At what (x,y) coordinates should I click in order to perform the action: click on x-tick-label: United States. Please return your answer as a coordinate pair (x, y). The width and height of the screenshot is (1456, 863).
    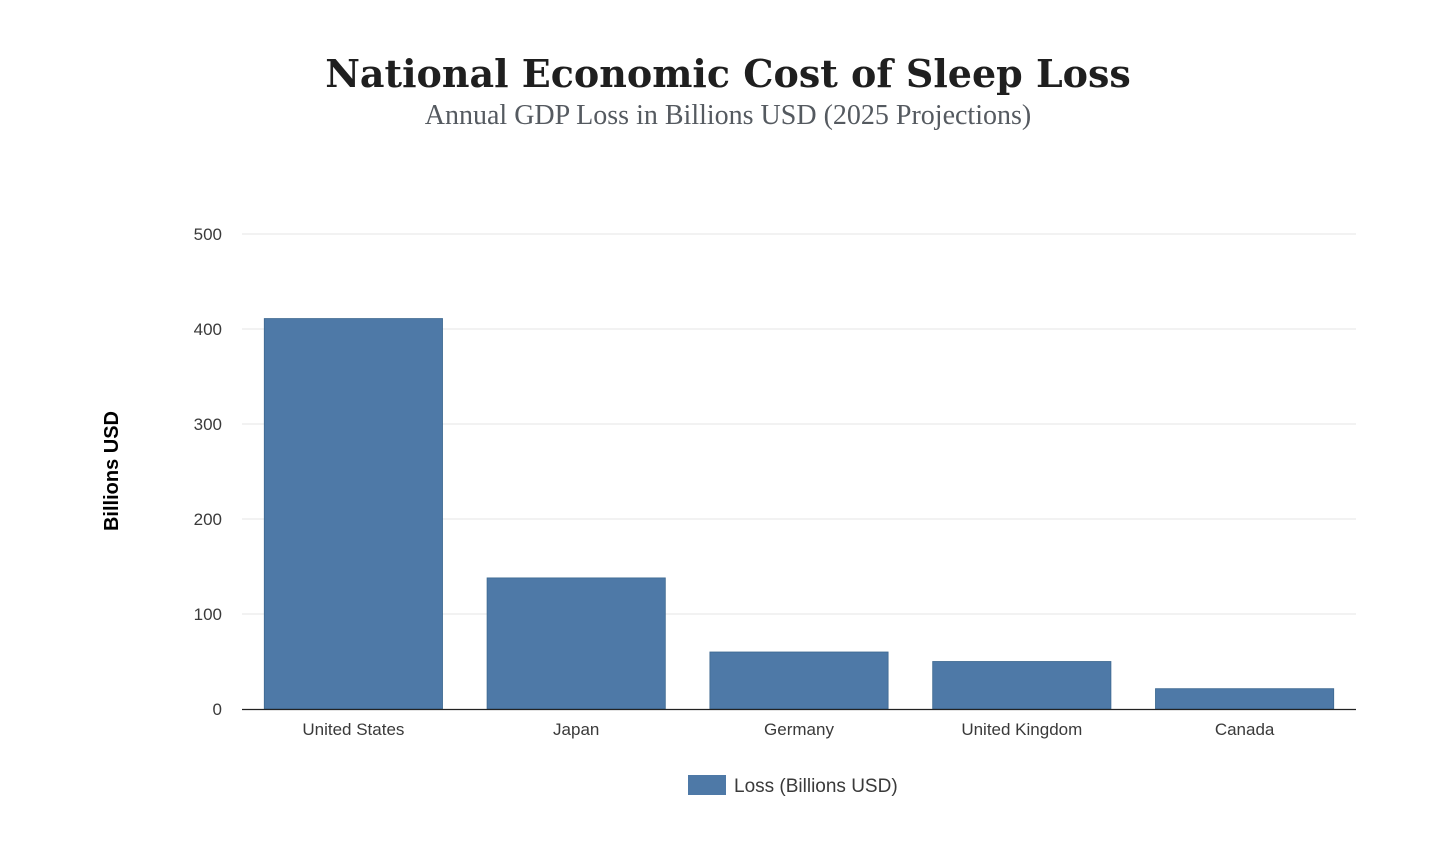
    Looking at the image, I should click on (353, 729).